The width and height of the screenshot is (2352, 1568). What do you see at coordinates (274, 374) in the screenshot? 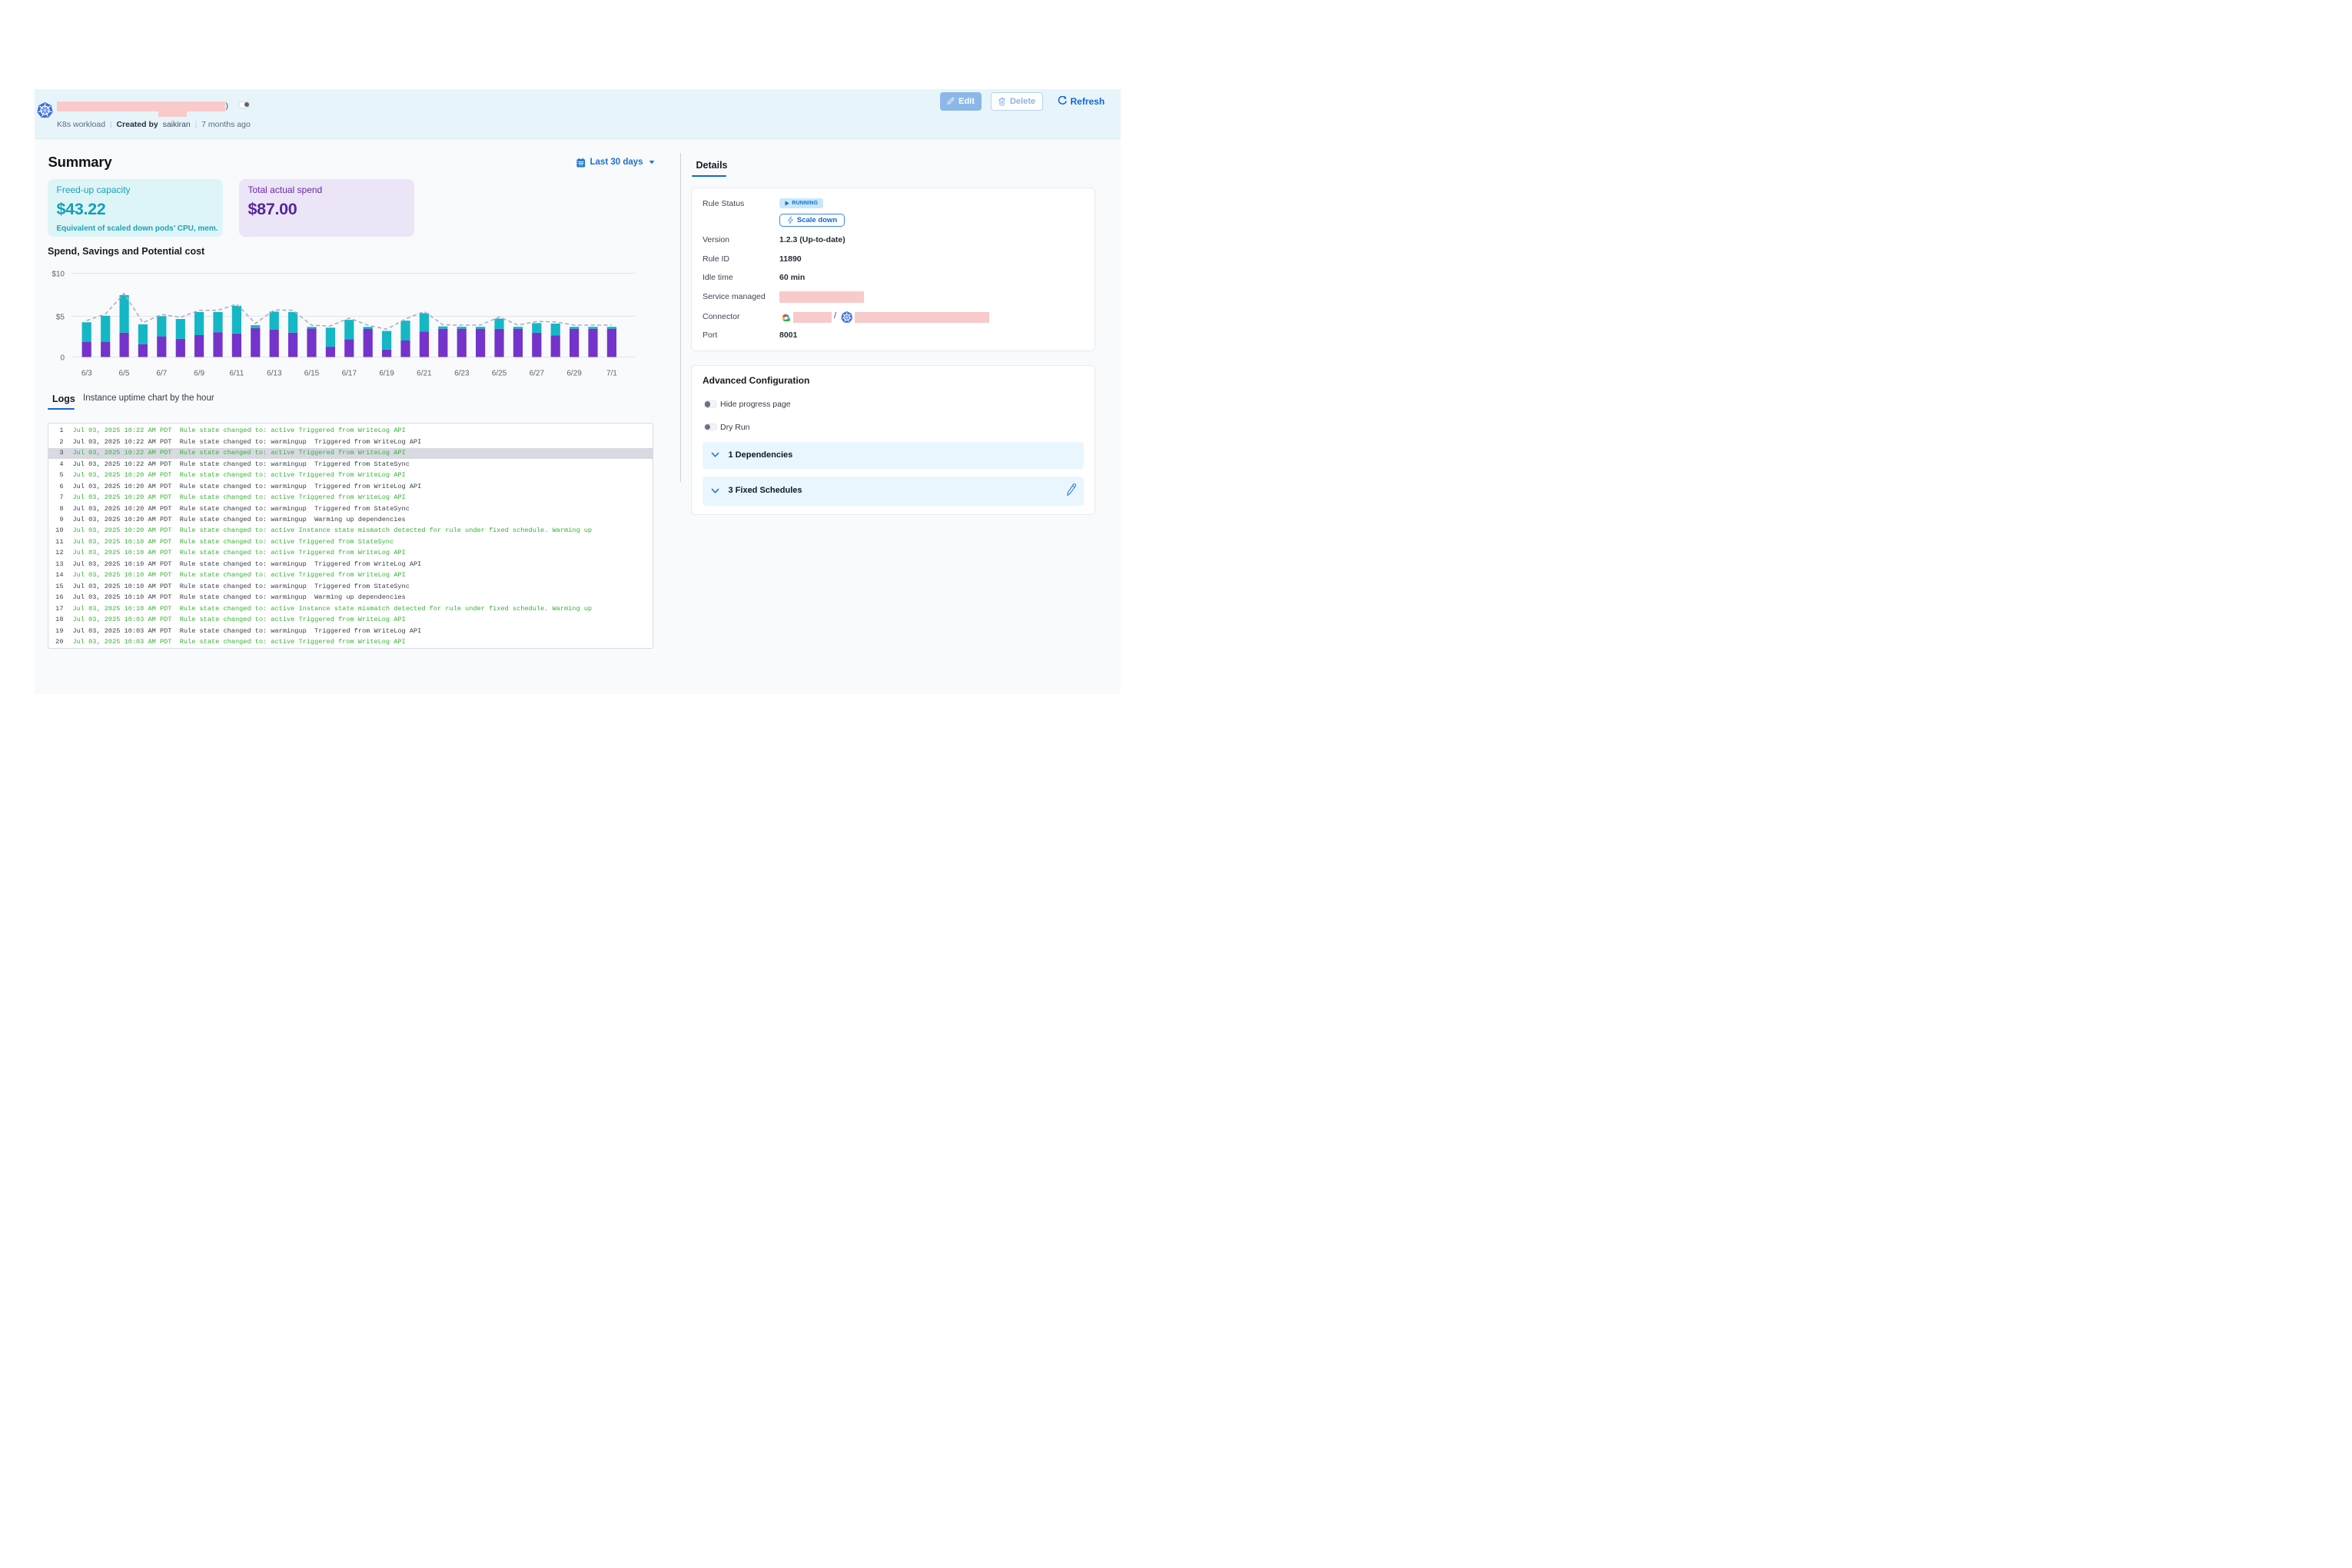
I see `svg-text: 6/13` at bounding box center [274, 374].